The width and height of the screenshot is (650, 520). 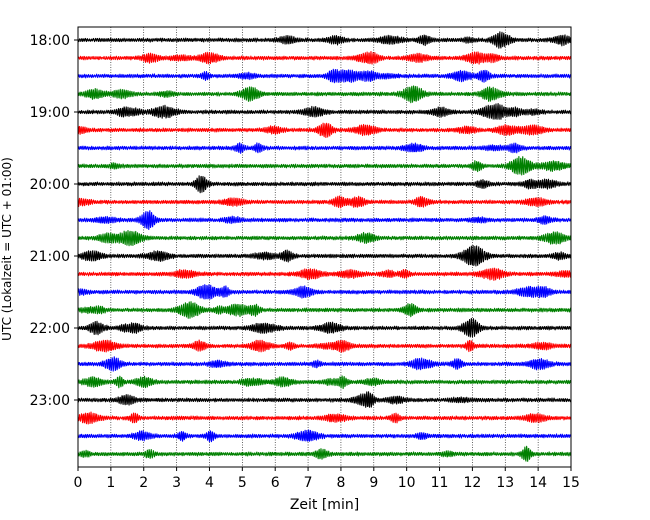 What do you see at coordinates (324, 505) in the screenshot?
I see `x-axis-label: Zeit [min]` at bounding box center [324, 505].